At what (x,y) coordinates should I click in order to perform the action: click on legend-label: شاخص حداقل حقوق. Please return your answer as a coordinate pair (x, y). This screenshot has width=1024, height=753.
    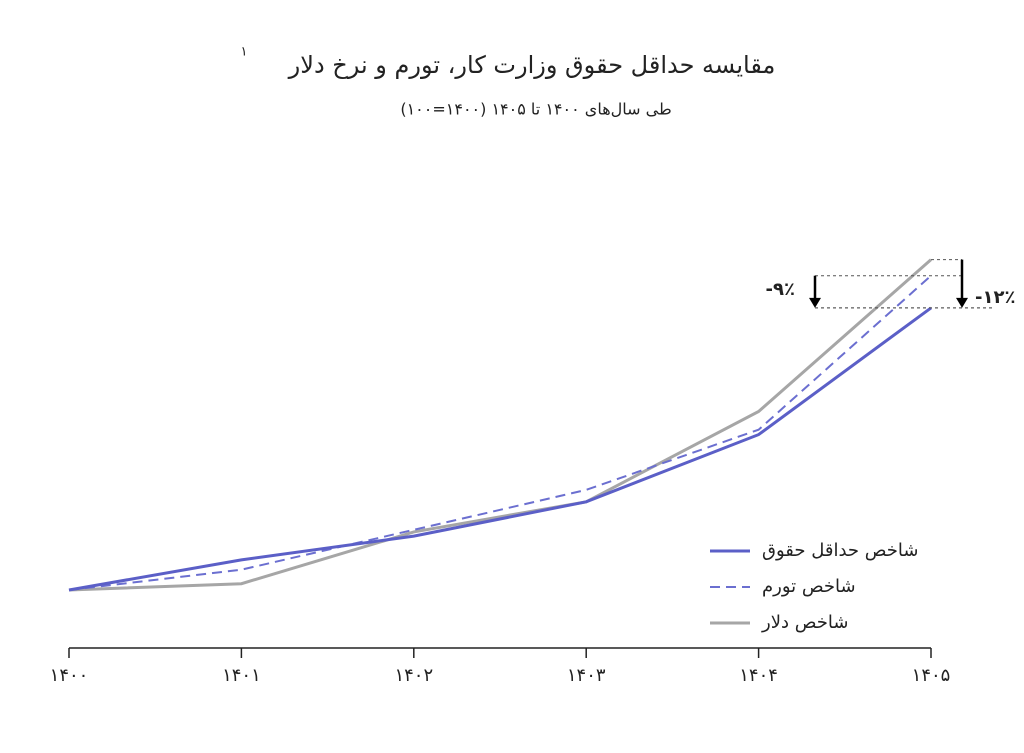
    Looking at the image, I should click on (840, 550).